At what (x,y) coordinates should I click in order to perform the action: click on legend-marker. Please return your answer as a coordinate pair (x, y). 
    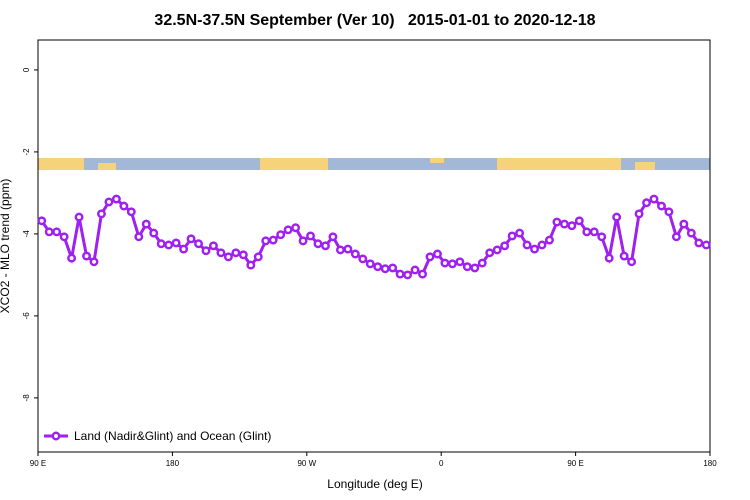
    Looking at the image, I should click on (56, 436).